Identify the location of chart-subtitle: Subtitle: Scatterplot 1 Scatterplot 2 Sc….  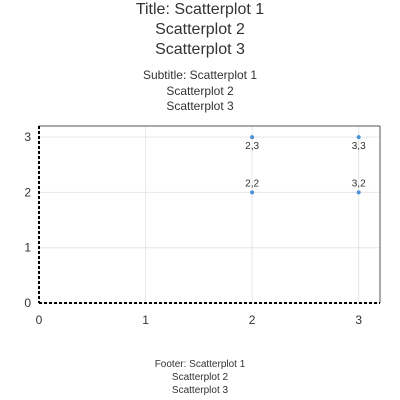
(200, 91).